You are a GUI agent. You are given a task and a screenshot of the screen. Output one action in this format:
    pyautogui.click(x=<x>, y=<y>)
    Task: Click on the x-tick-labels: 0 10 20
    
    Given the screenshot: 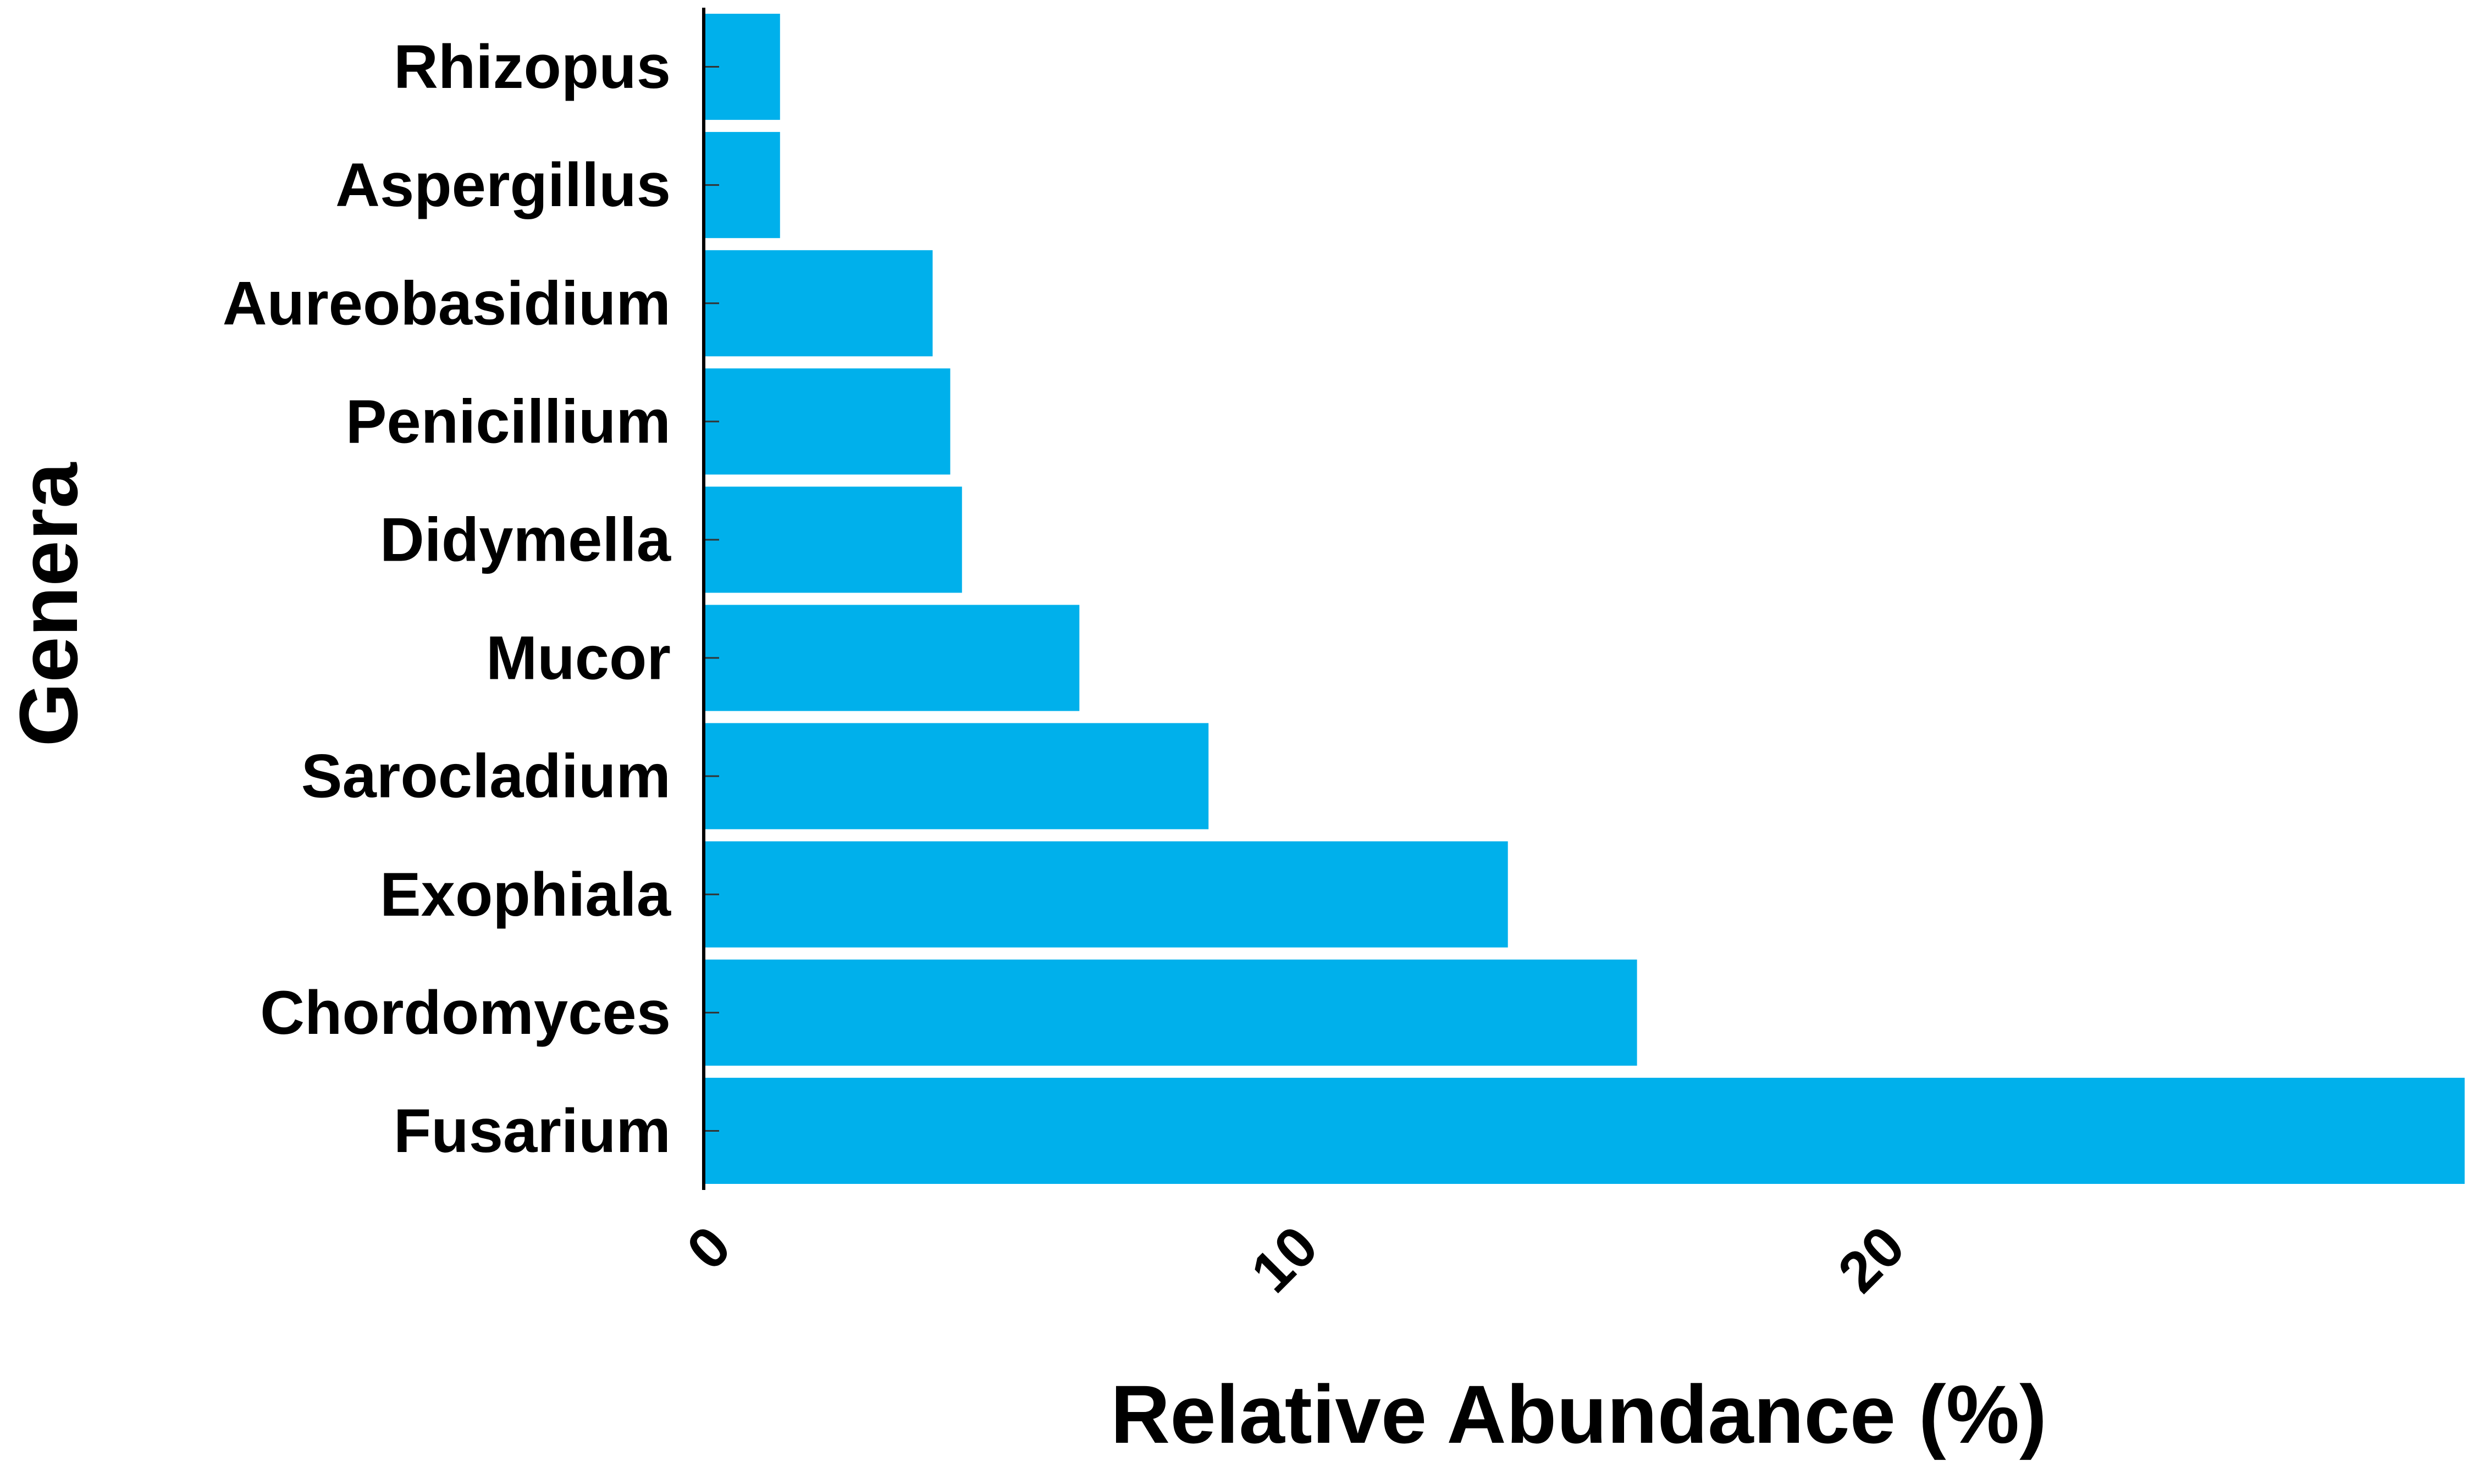 What is the action you would take?
    pyautogui.click(x=1296, y=1259)
    